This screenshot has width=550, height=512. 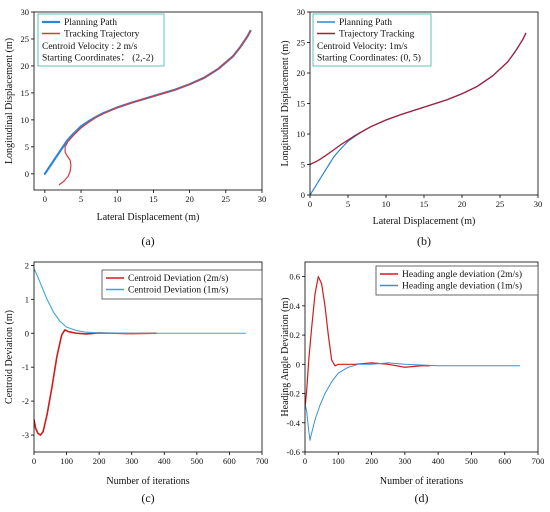 I want to click on x-axis-label-c: Number of iterations, so click(x=147, y=481).